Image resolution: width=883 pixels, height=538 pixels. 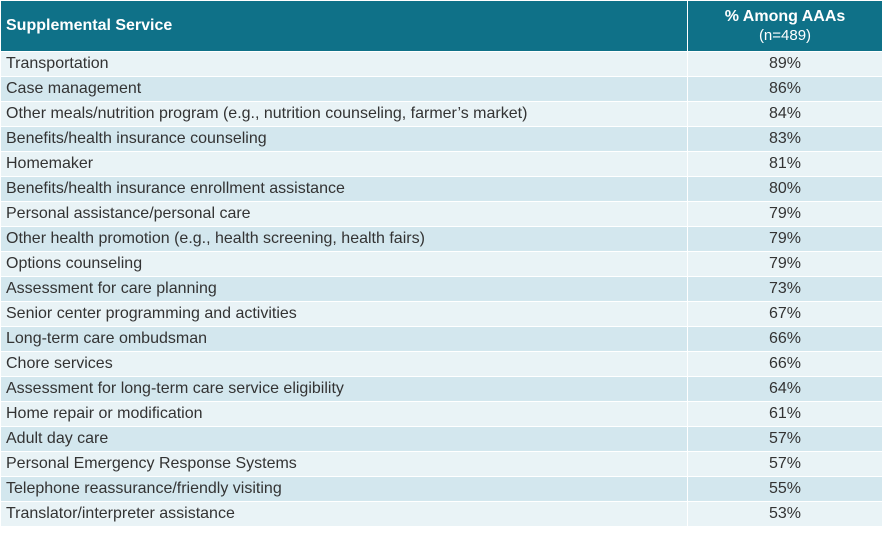 What do you see at coordinates (344, 339) in the screenshot?
I see `service-cell: Long-term care ombudsman` at bounding box center [344, 339].